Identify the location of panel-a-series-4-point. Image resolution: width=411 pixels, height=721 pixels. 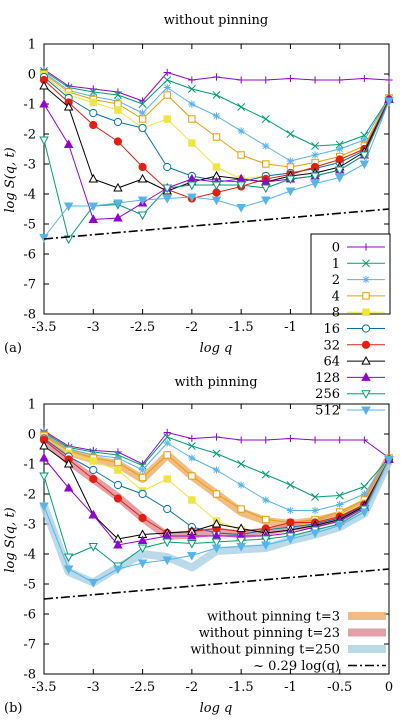
(192, 143).